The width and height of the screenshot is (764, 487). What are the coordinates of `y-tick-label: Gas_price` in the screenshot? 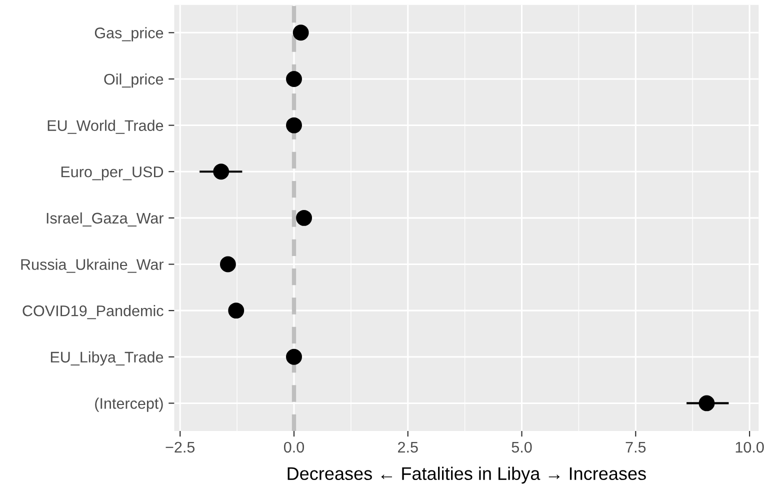 It's located at (129, 34).